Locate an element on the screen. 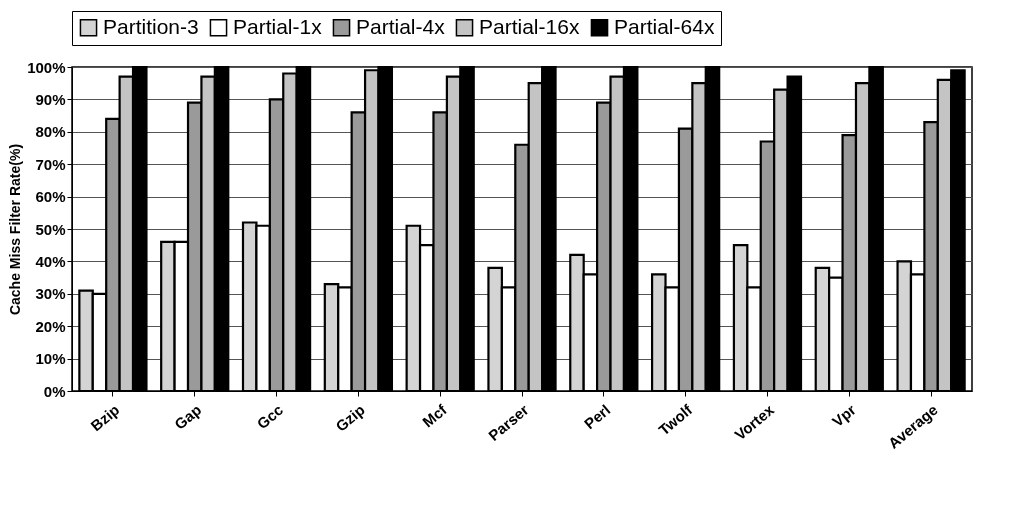 The width and height of the screenshot is (1021, 520). y-tick-label: 20% is located at coordinates (50, 326).